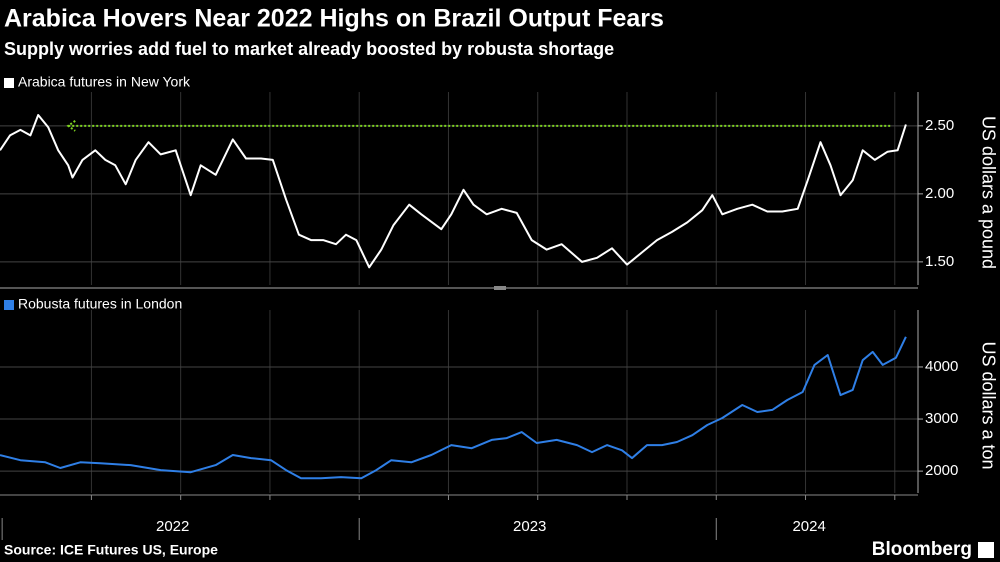 The height and width of the screenshot is (562, 1000). What do you see at coordinates (500, 288) in the screenshot?
I see `separator-handle` at bounding box center [500, 288].